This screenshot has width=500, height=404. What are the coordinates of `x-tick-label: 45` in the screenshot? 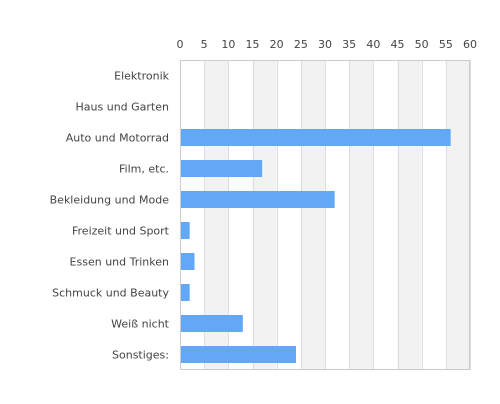 It's located at (398, 44).